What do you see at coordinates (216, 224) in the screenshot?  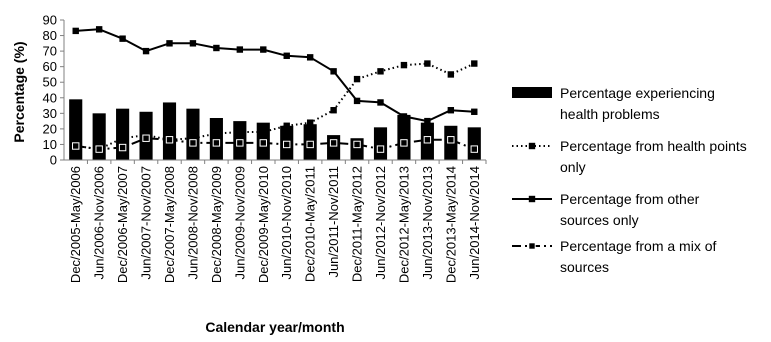 I see `x-tick-label: Dec/2008-May/2009` at bounding box center [216, 224].